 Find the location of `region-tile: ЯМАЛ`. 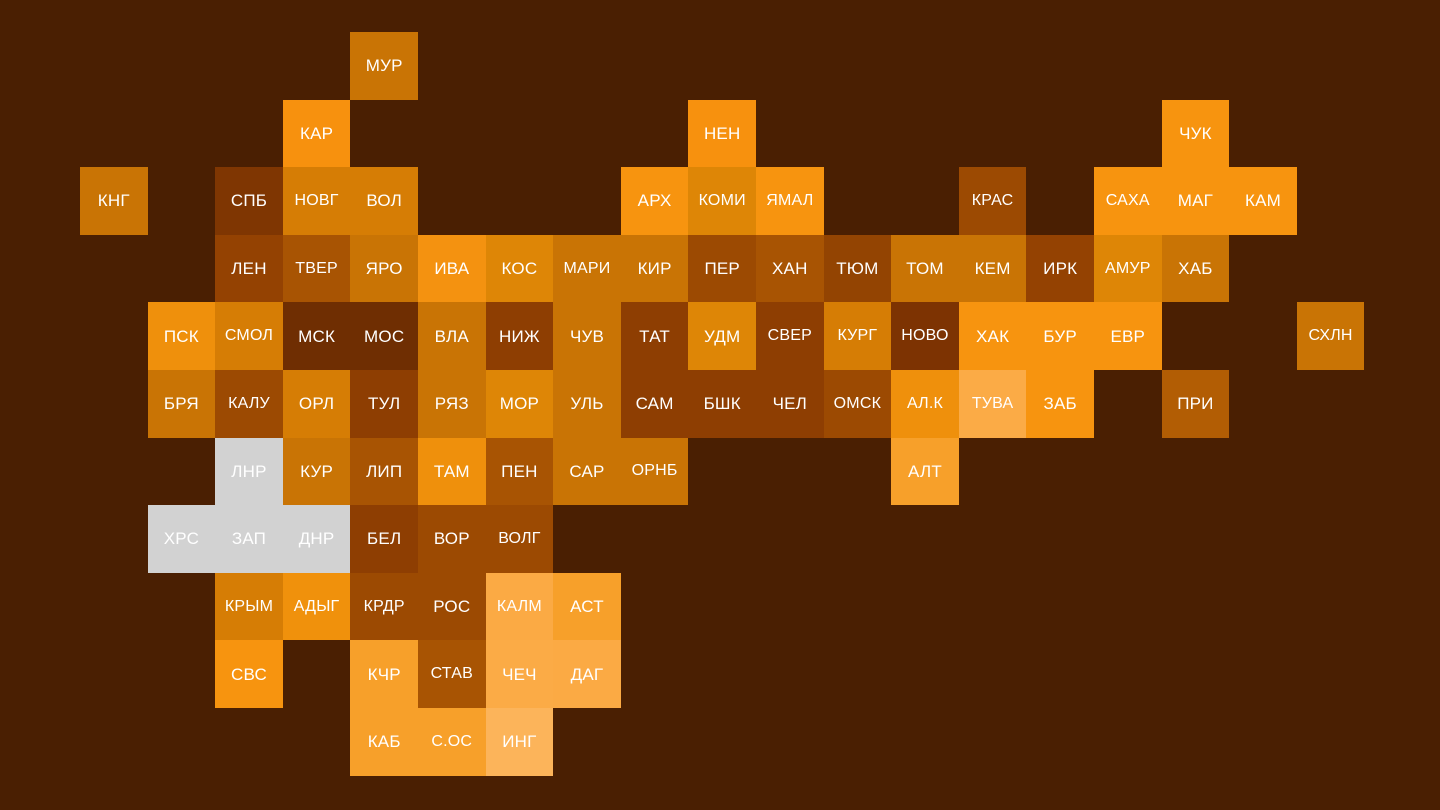

region-tile: ЯМАЛ is located at coordinates (790, 201).